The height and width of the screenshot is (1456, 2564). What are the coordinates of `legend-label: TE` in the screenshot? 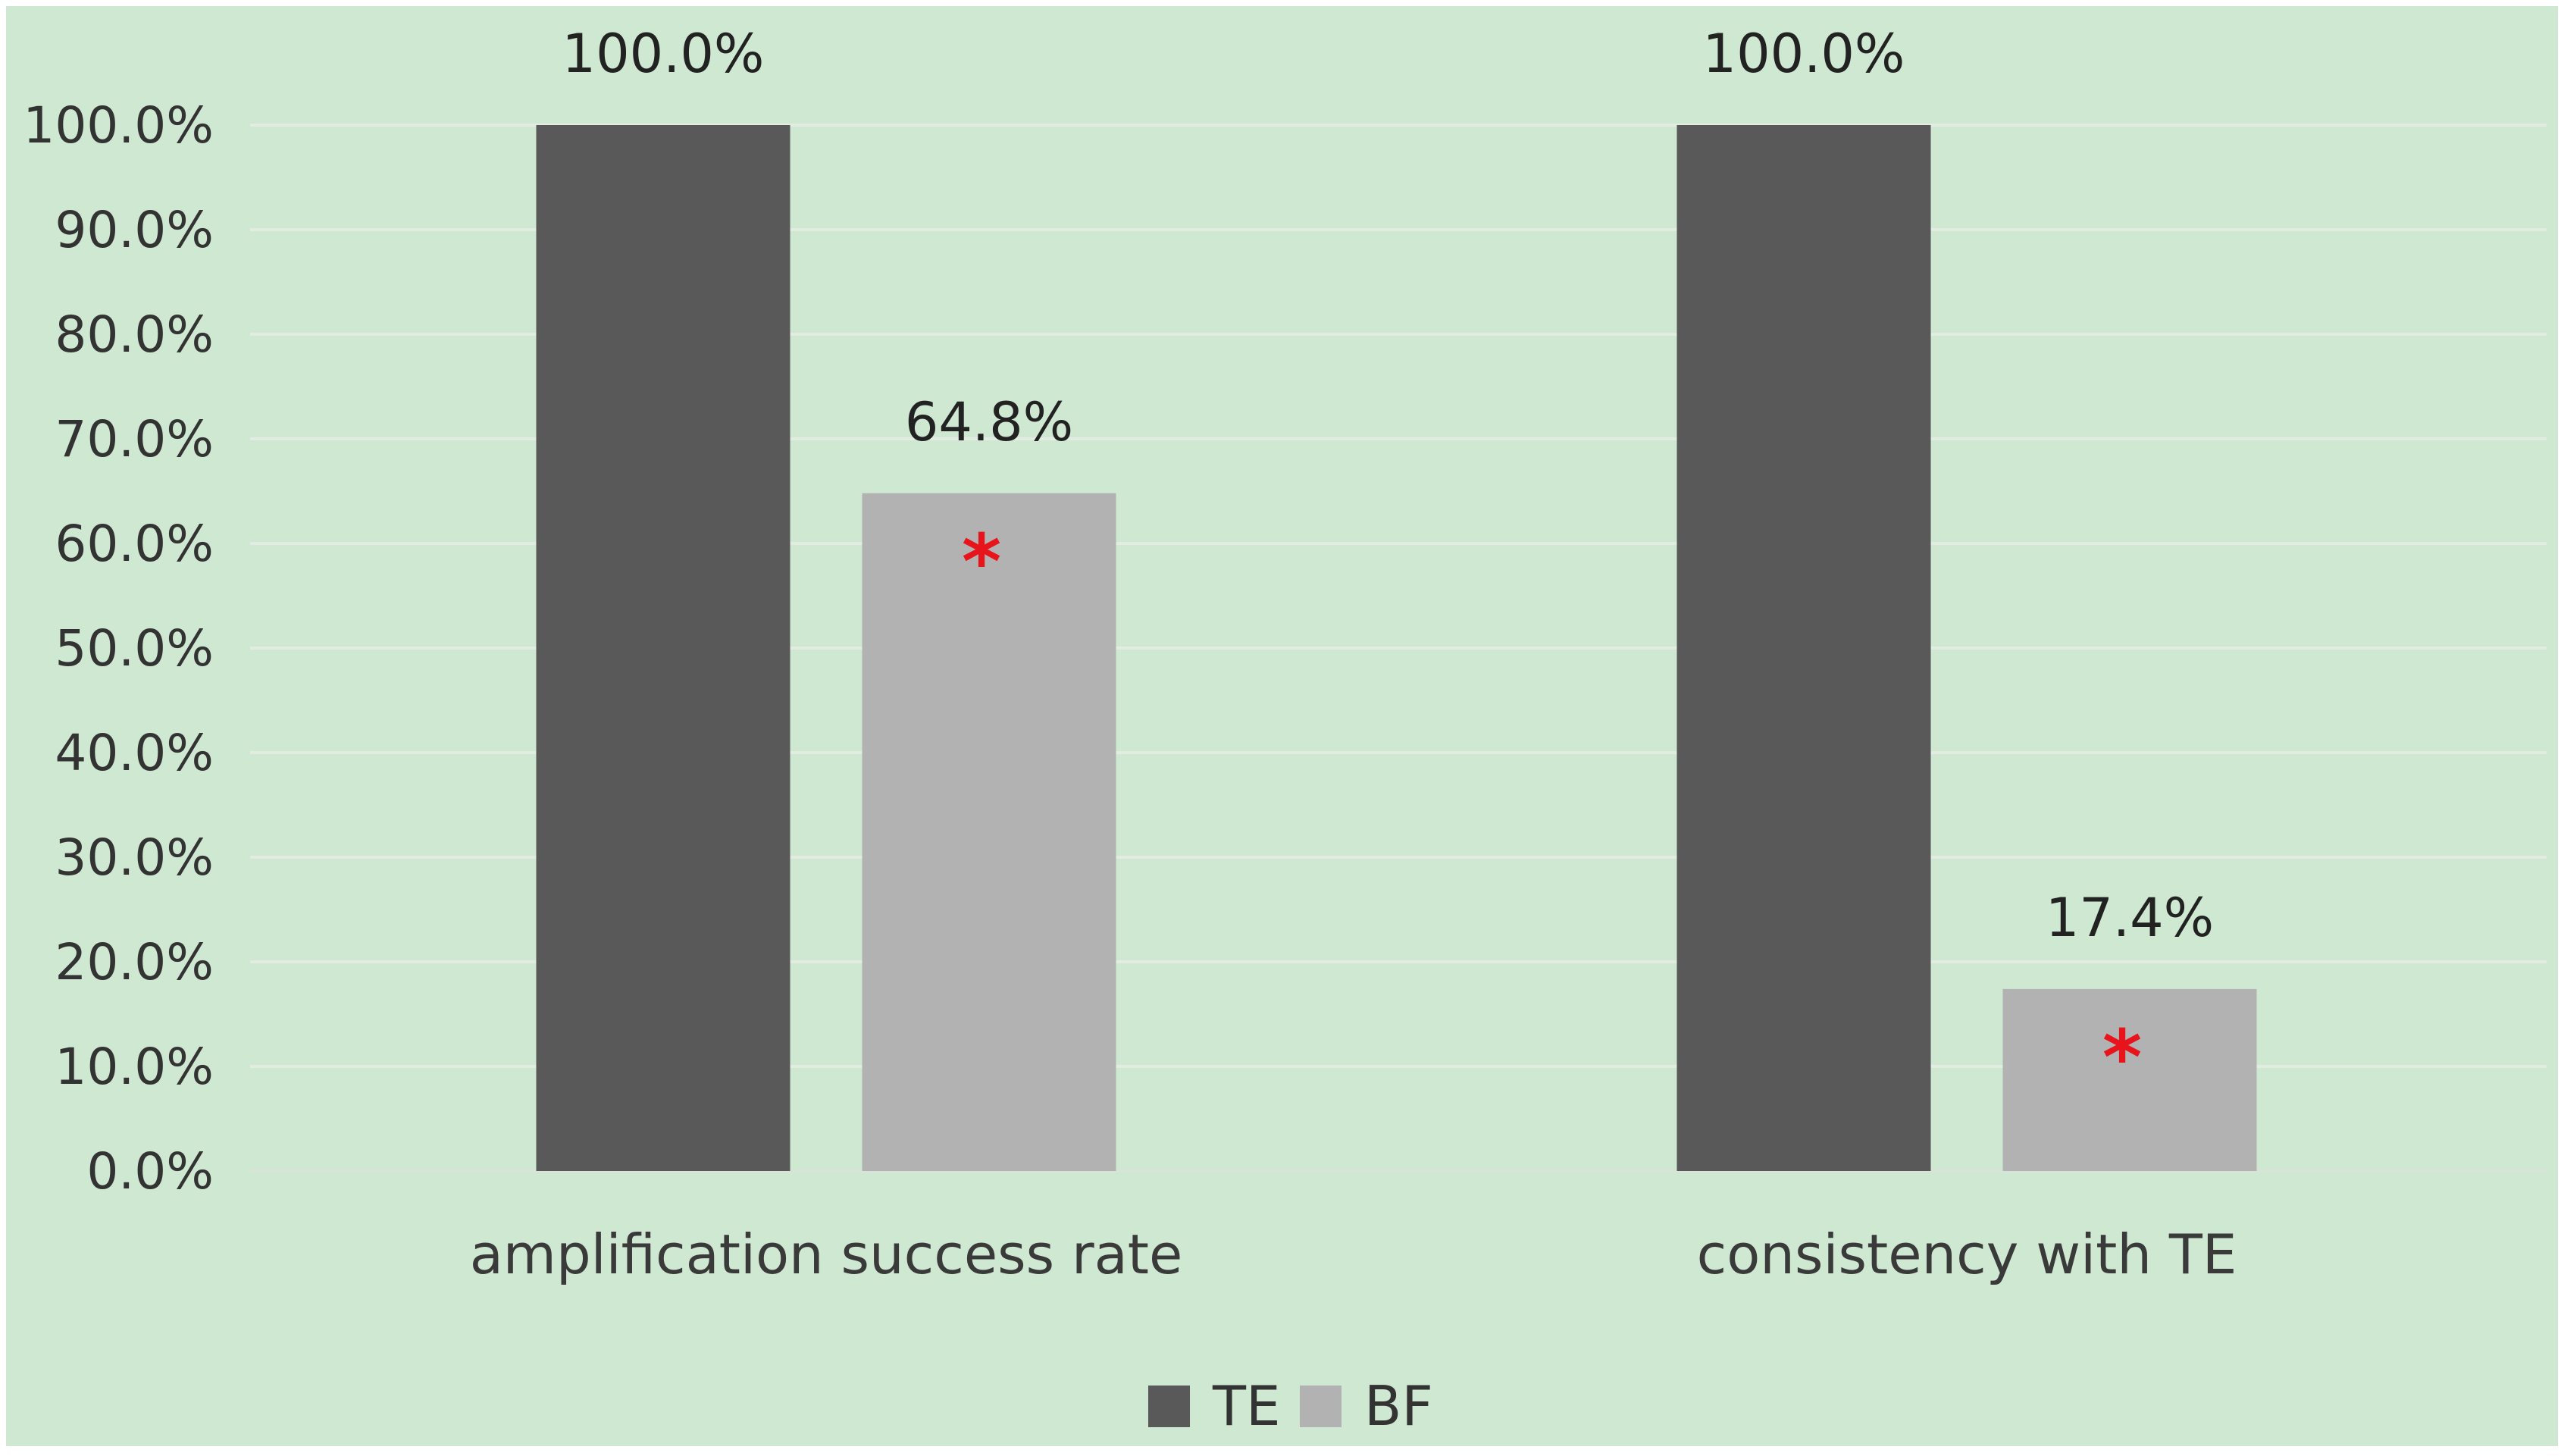 It's located at (1246, 1406).